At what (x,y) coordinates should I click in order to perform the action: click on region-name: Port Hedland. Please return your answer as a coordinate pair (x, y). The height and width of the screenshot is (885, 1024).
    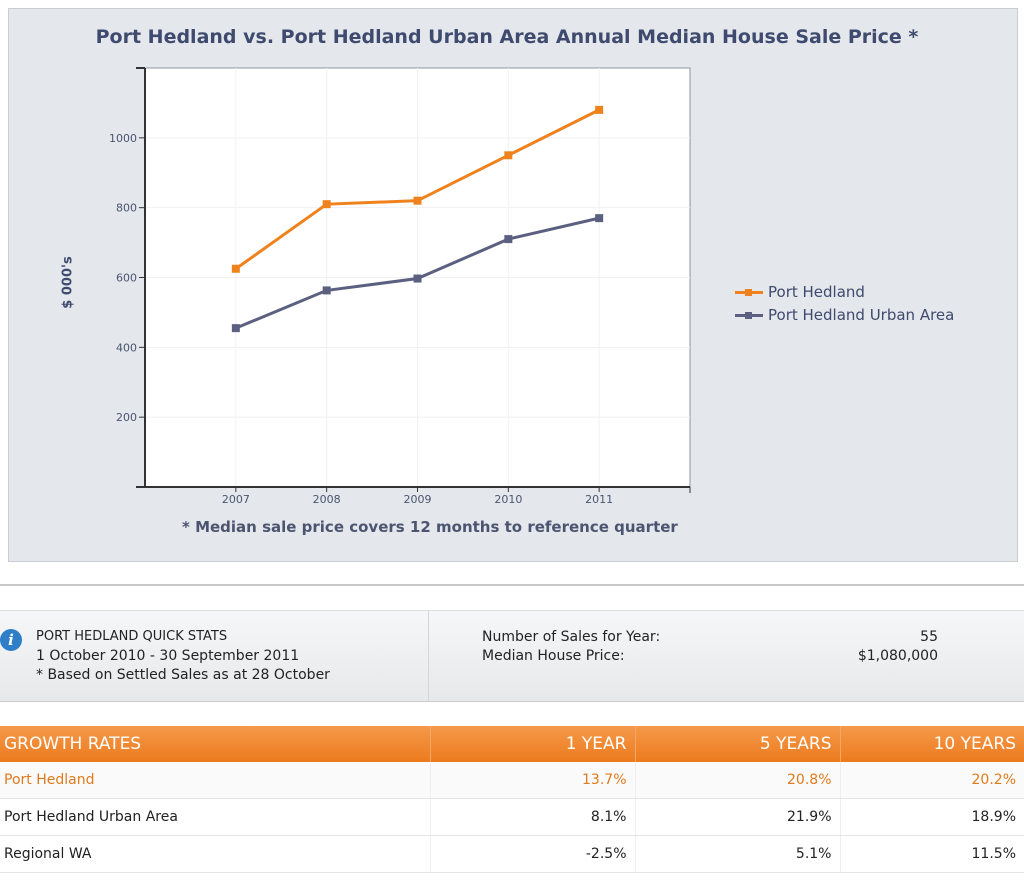
    Looking at the image, I should click on (215, 780).